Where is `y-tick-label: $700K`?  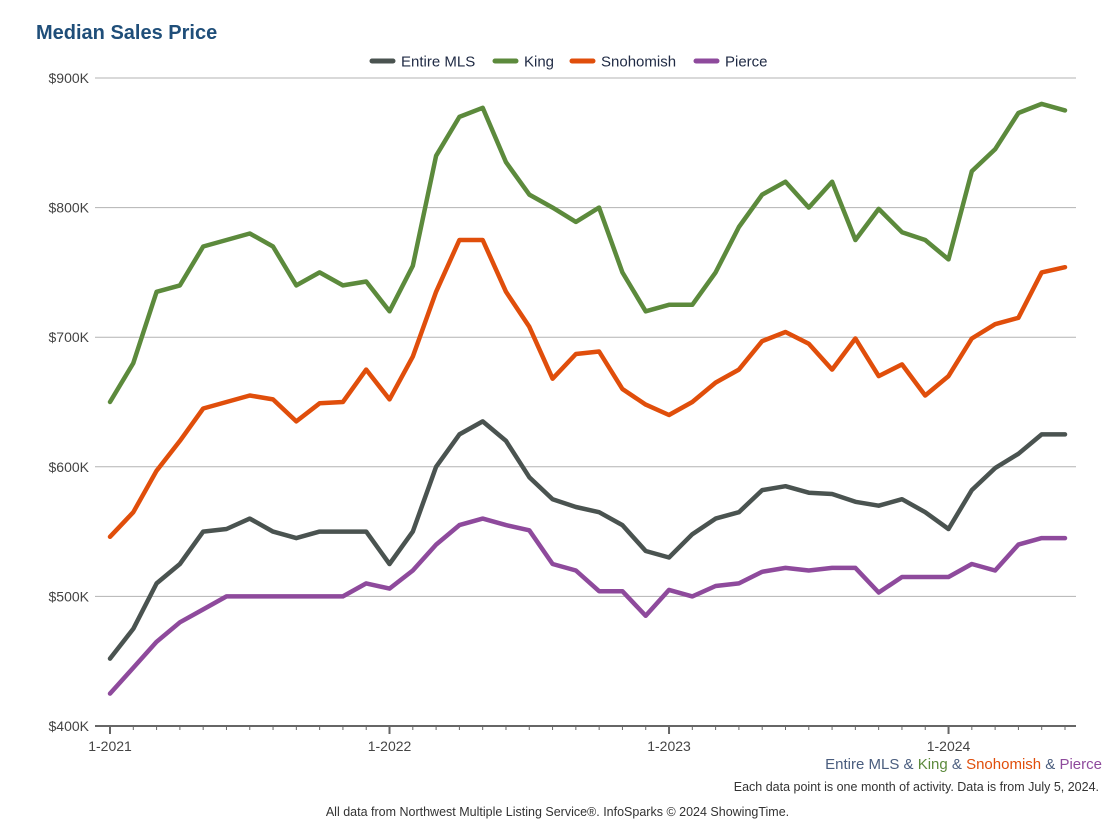 y-tick-label: $700K is located at coordinates (69, 337).